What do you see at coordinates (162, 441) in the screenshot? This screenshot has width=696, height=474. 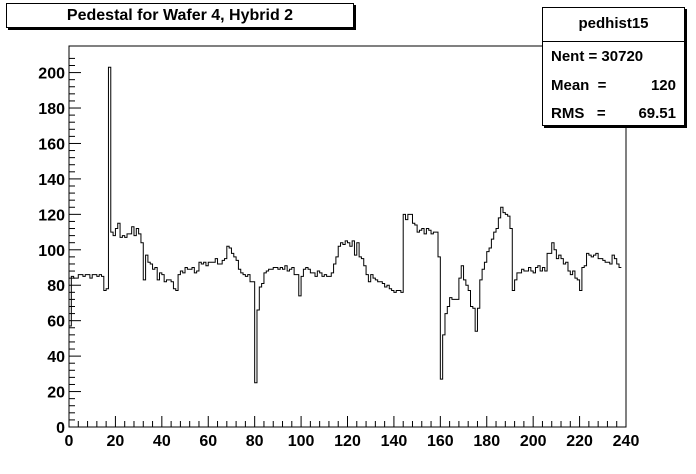 I see `x-tick-label: 40` at bounding box center [162, 441].